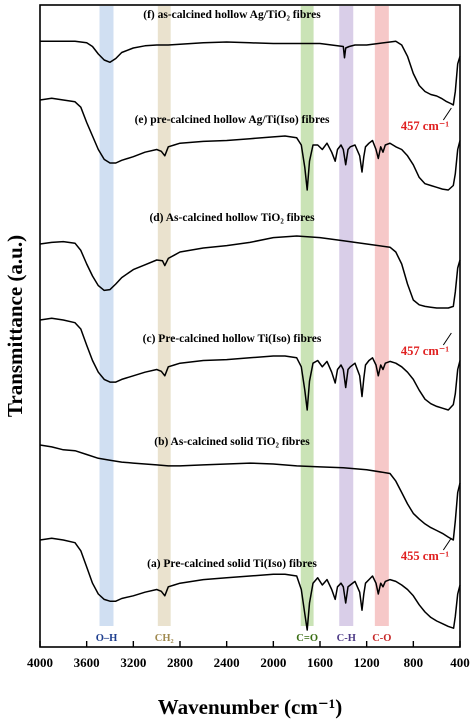 This screenshot has height=728, width=474. What do you see at coordinates (367, 662) in the screenshot?
I see `x-tick-label: 1200` at bounding box center [367, 662].